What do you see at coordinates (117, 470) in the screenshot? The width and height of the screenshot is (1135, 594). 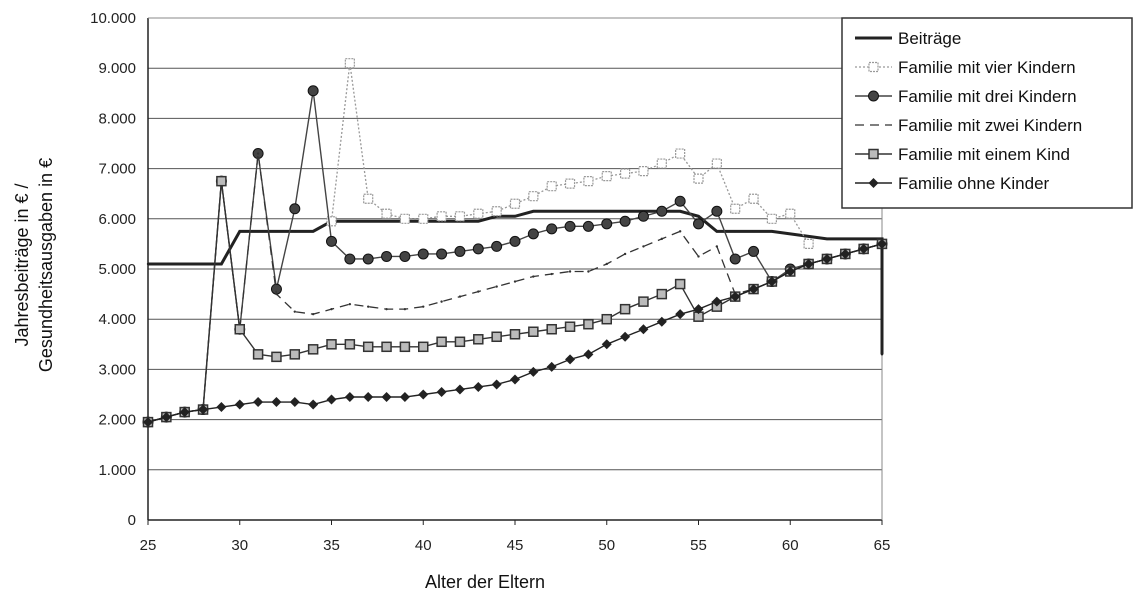 I see `y-tick-label: 1.000` at bounding box center [117, 470].